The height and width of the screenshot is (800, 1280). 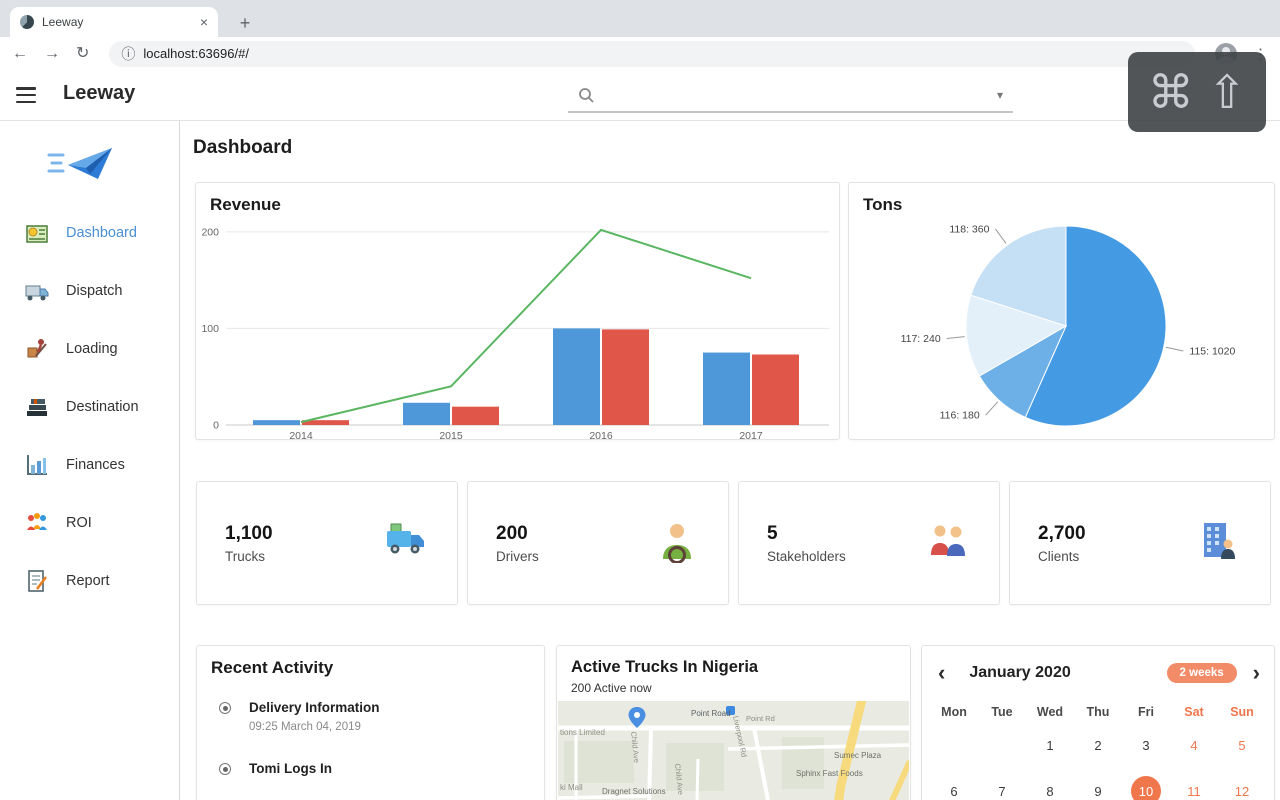 I want to click on reload-icon: ↻, so click(x=83, y=53).